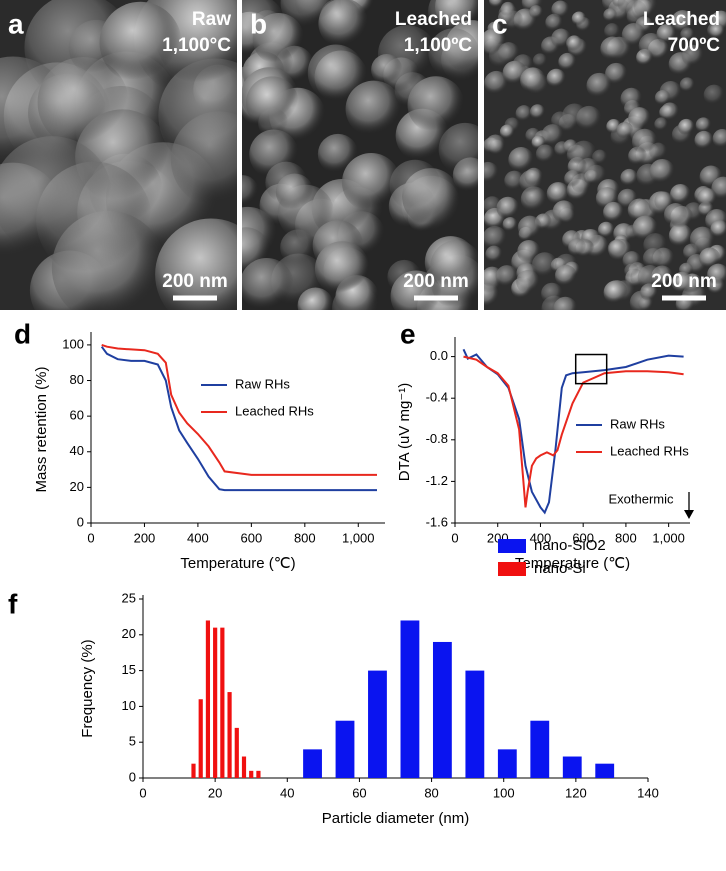 This screenshot has width=726, height=871. Describe the element at coordinates (196, 45) in the screenshot. I see `sem-temperature: 1,100°C` at that location.